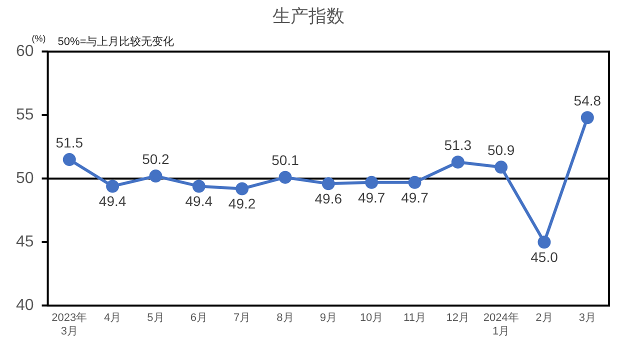 The width and height of the screenshot is (629, 344). I want to click on x-tick-label: 4月, so click(113, 318).